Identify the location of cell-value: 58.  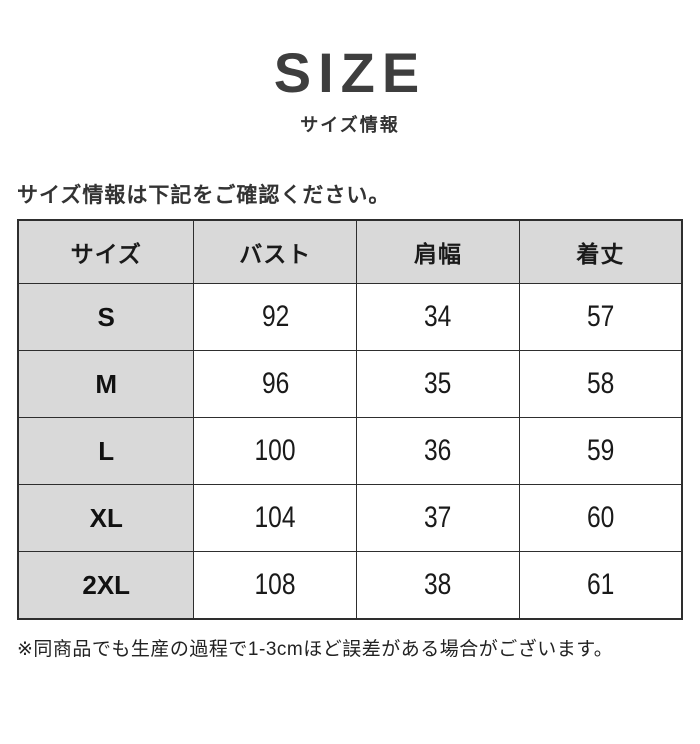
(600, 384).